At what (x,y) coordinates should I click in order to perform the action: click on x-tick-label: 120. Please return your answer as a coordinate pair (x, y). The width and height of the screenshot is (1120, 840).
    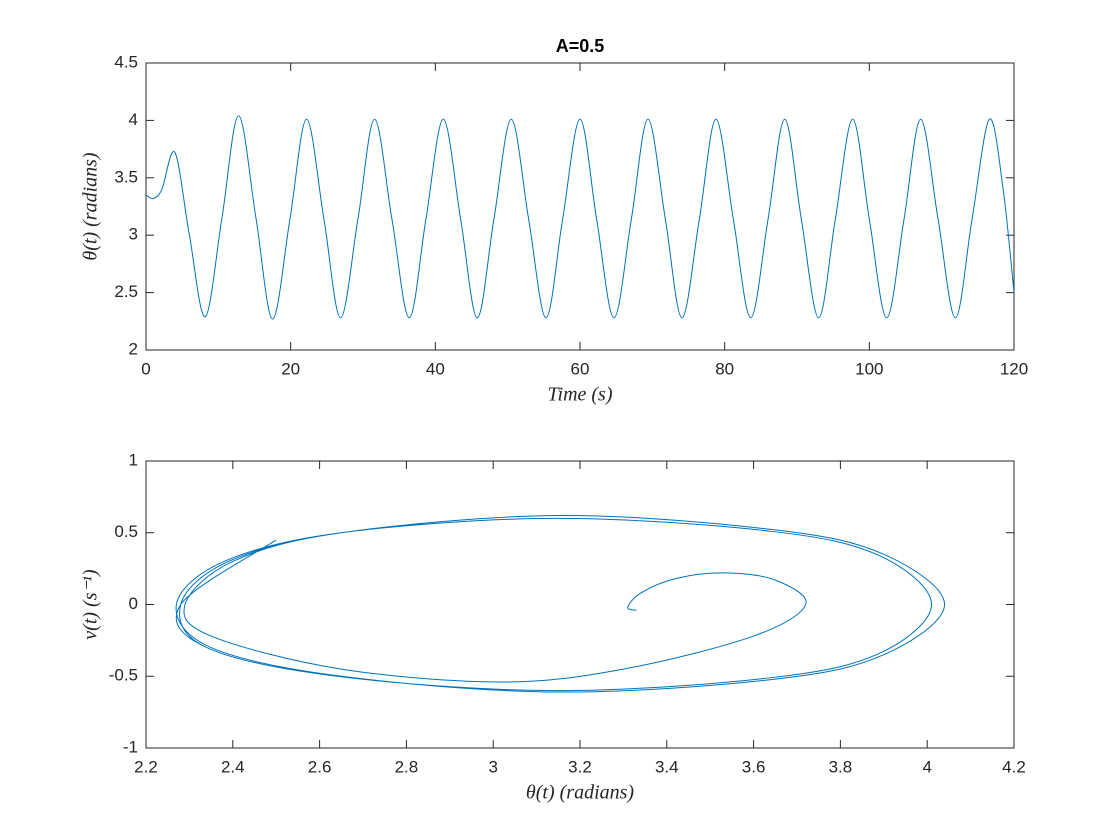
    Looking at the image, I should click on (1014, 368).